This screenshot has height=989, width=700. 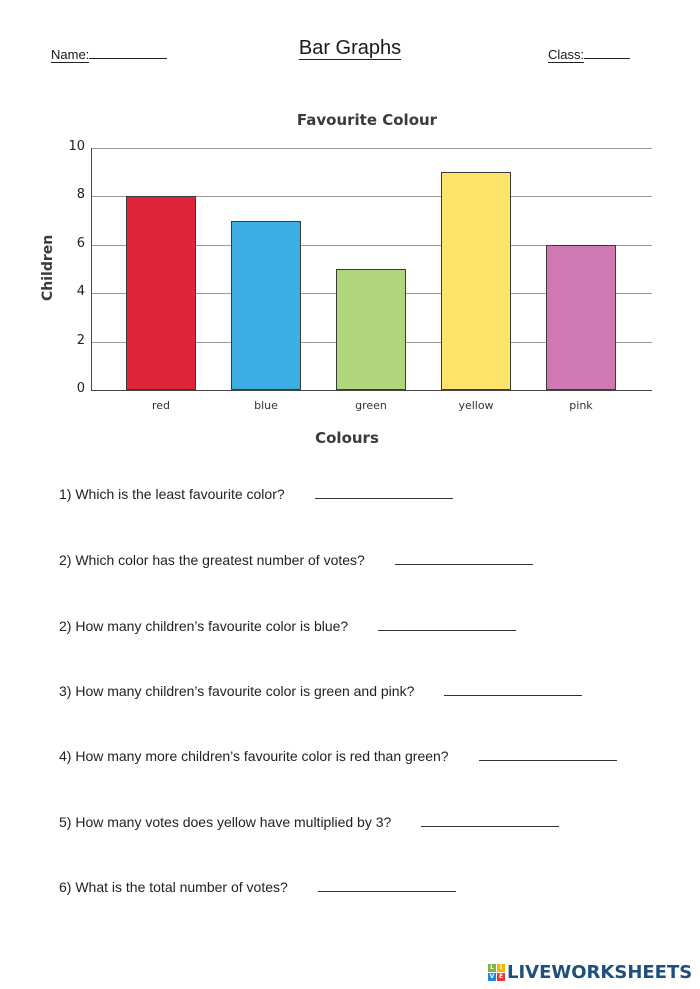 I want to click on x-tick-label: yellow, so click(x=476, y=405).